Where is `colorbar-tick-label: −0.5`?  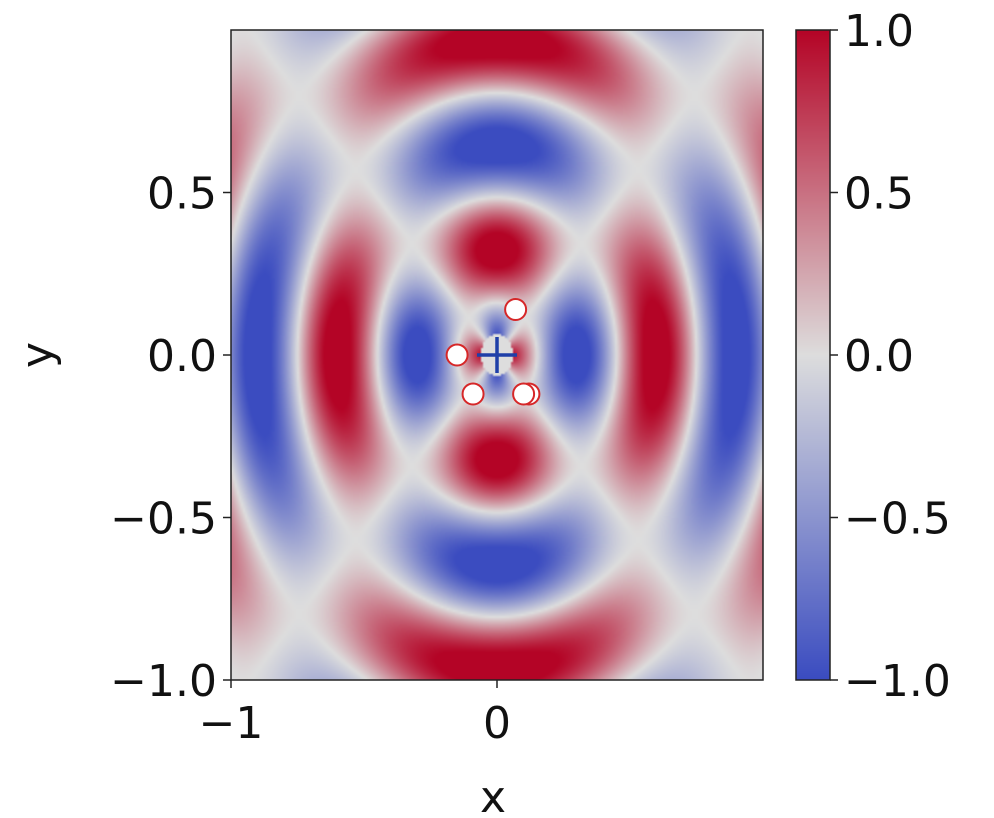 colorbar-tick-label: −0.5 is located at coordinates (897, 519).